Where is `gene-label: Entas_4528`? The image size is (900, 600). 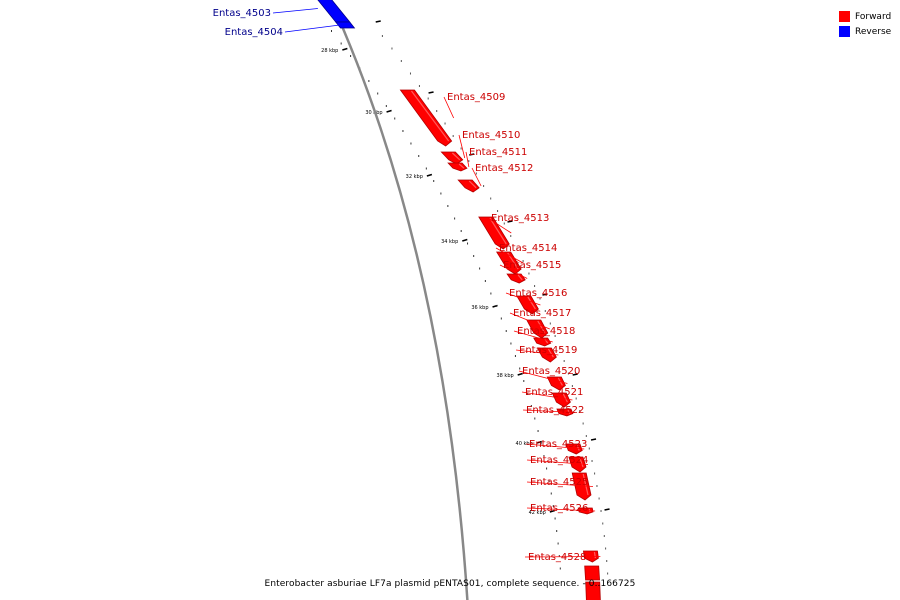 gene-label: Entas_4528 is located at coordinates (557, 557).